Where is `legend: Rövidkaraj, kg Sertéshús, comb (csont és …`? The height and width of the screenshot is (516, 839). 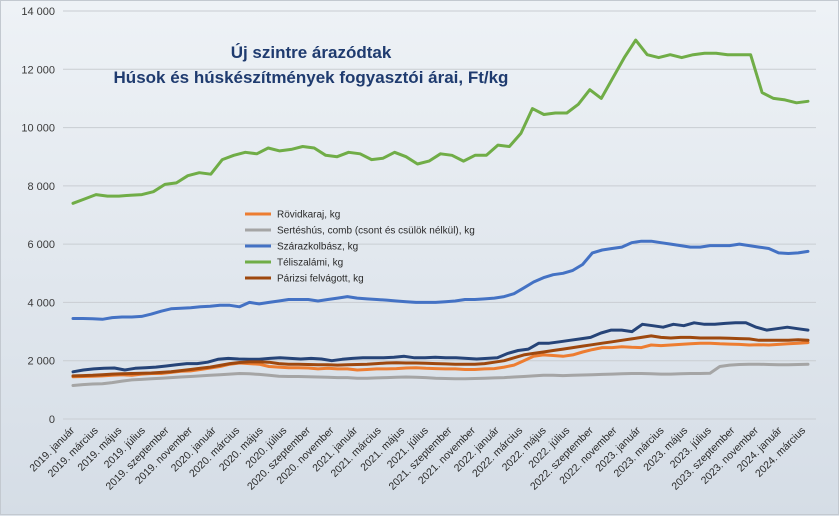 legend: Rövidkaraj, kg Sertéshús, comb (csont és … is located at coordinates (360, 247).